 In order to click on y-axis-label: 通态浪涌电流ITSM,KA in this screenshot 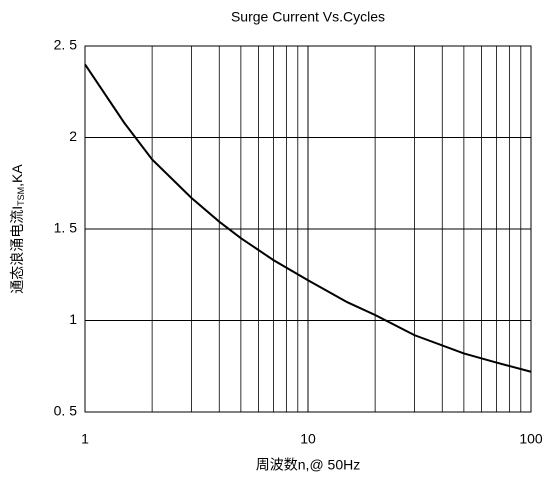, I will do `click(18, 229)`.